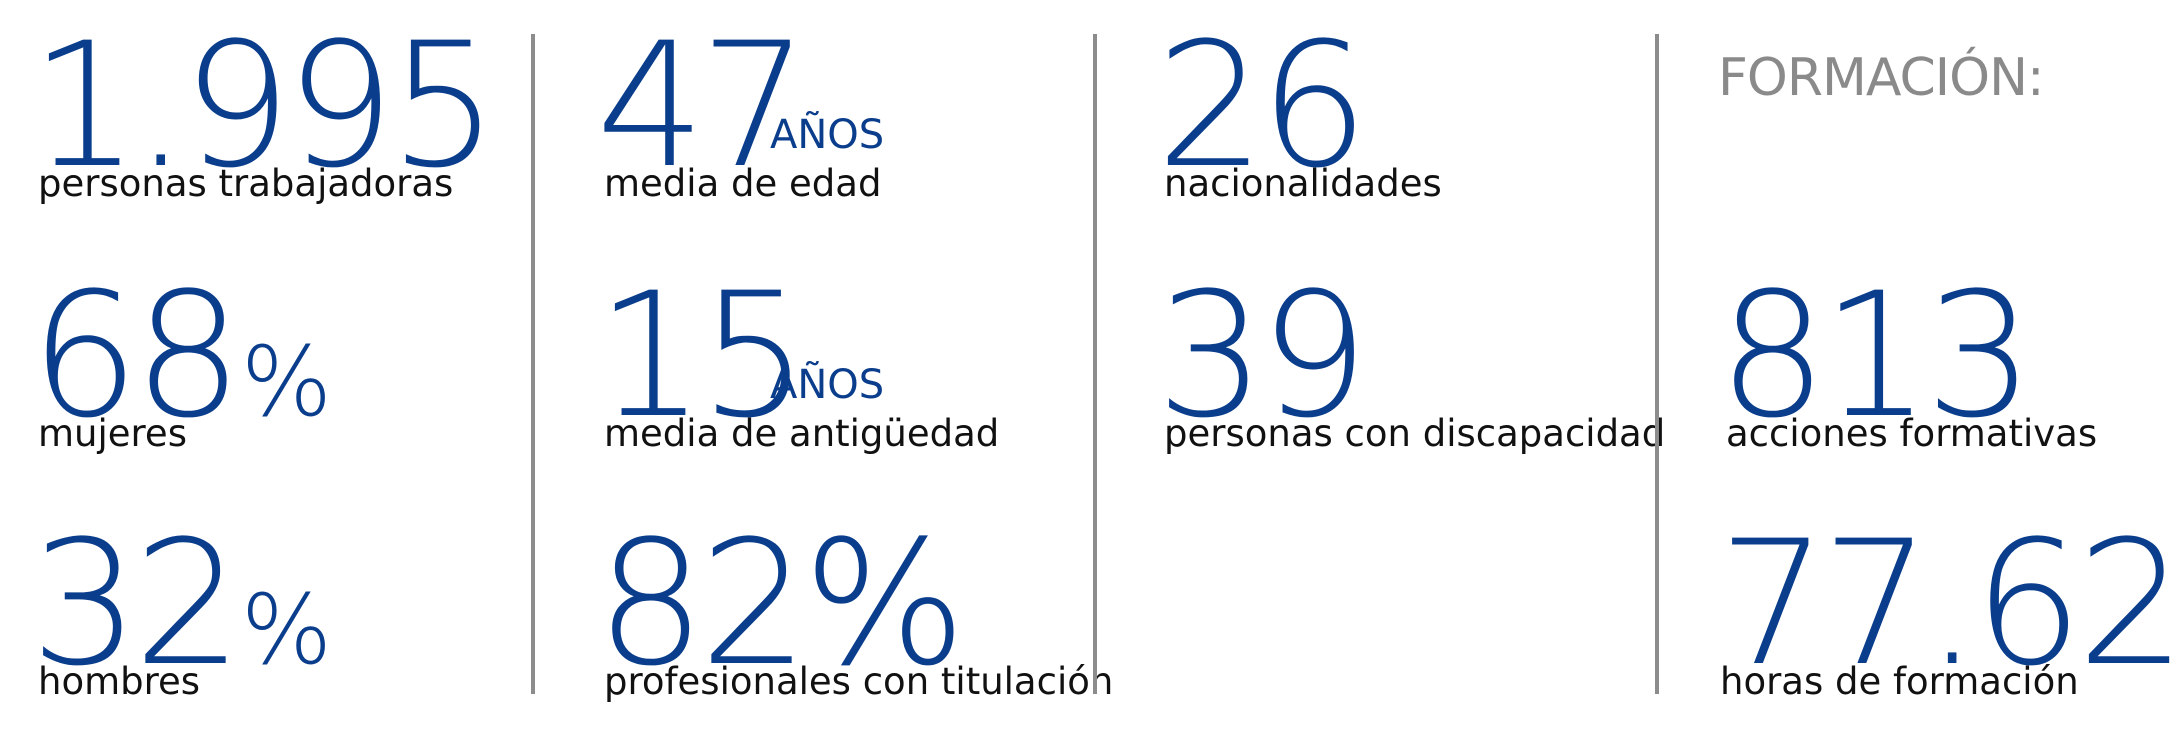 The width and height of the screenshot is (2184, 739). I want to click on stat-value: 32%, so click(181, 604).